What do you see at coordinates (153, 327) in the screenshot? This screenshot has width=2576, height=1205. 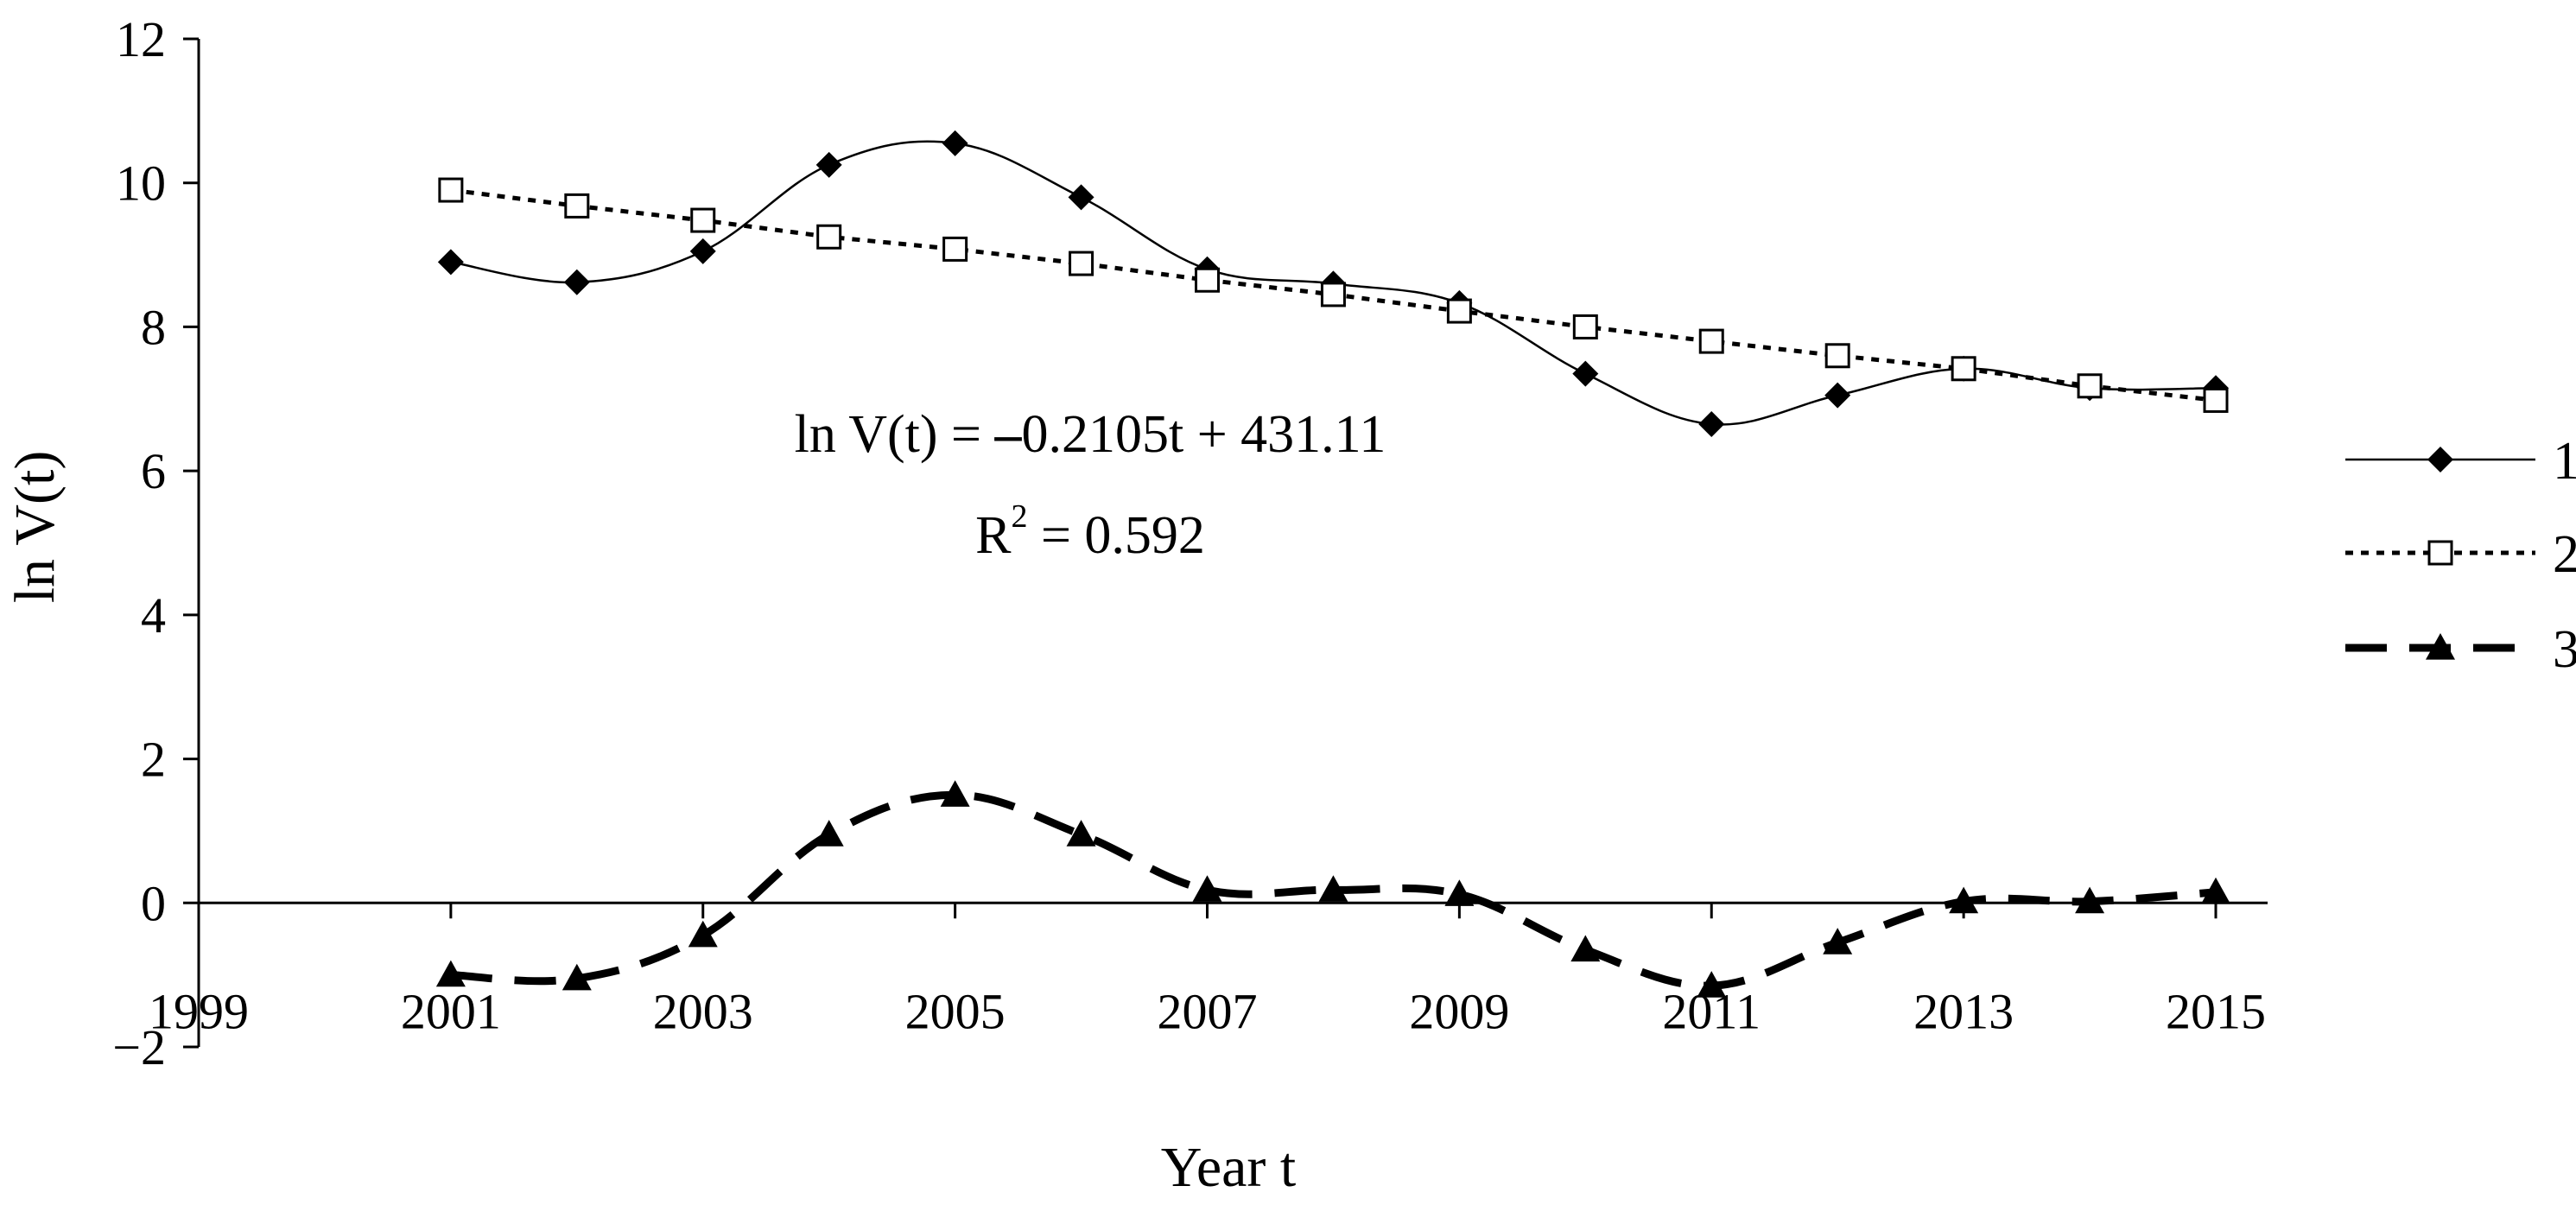 I see `y-tick-label: 8` at bounding box center [153, 327].